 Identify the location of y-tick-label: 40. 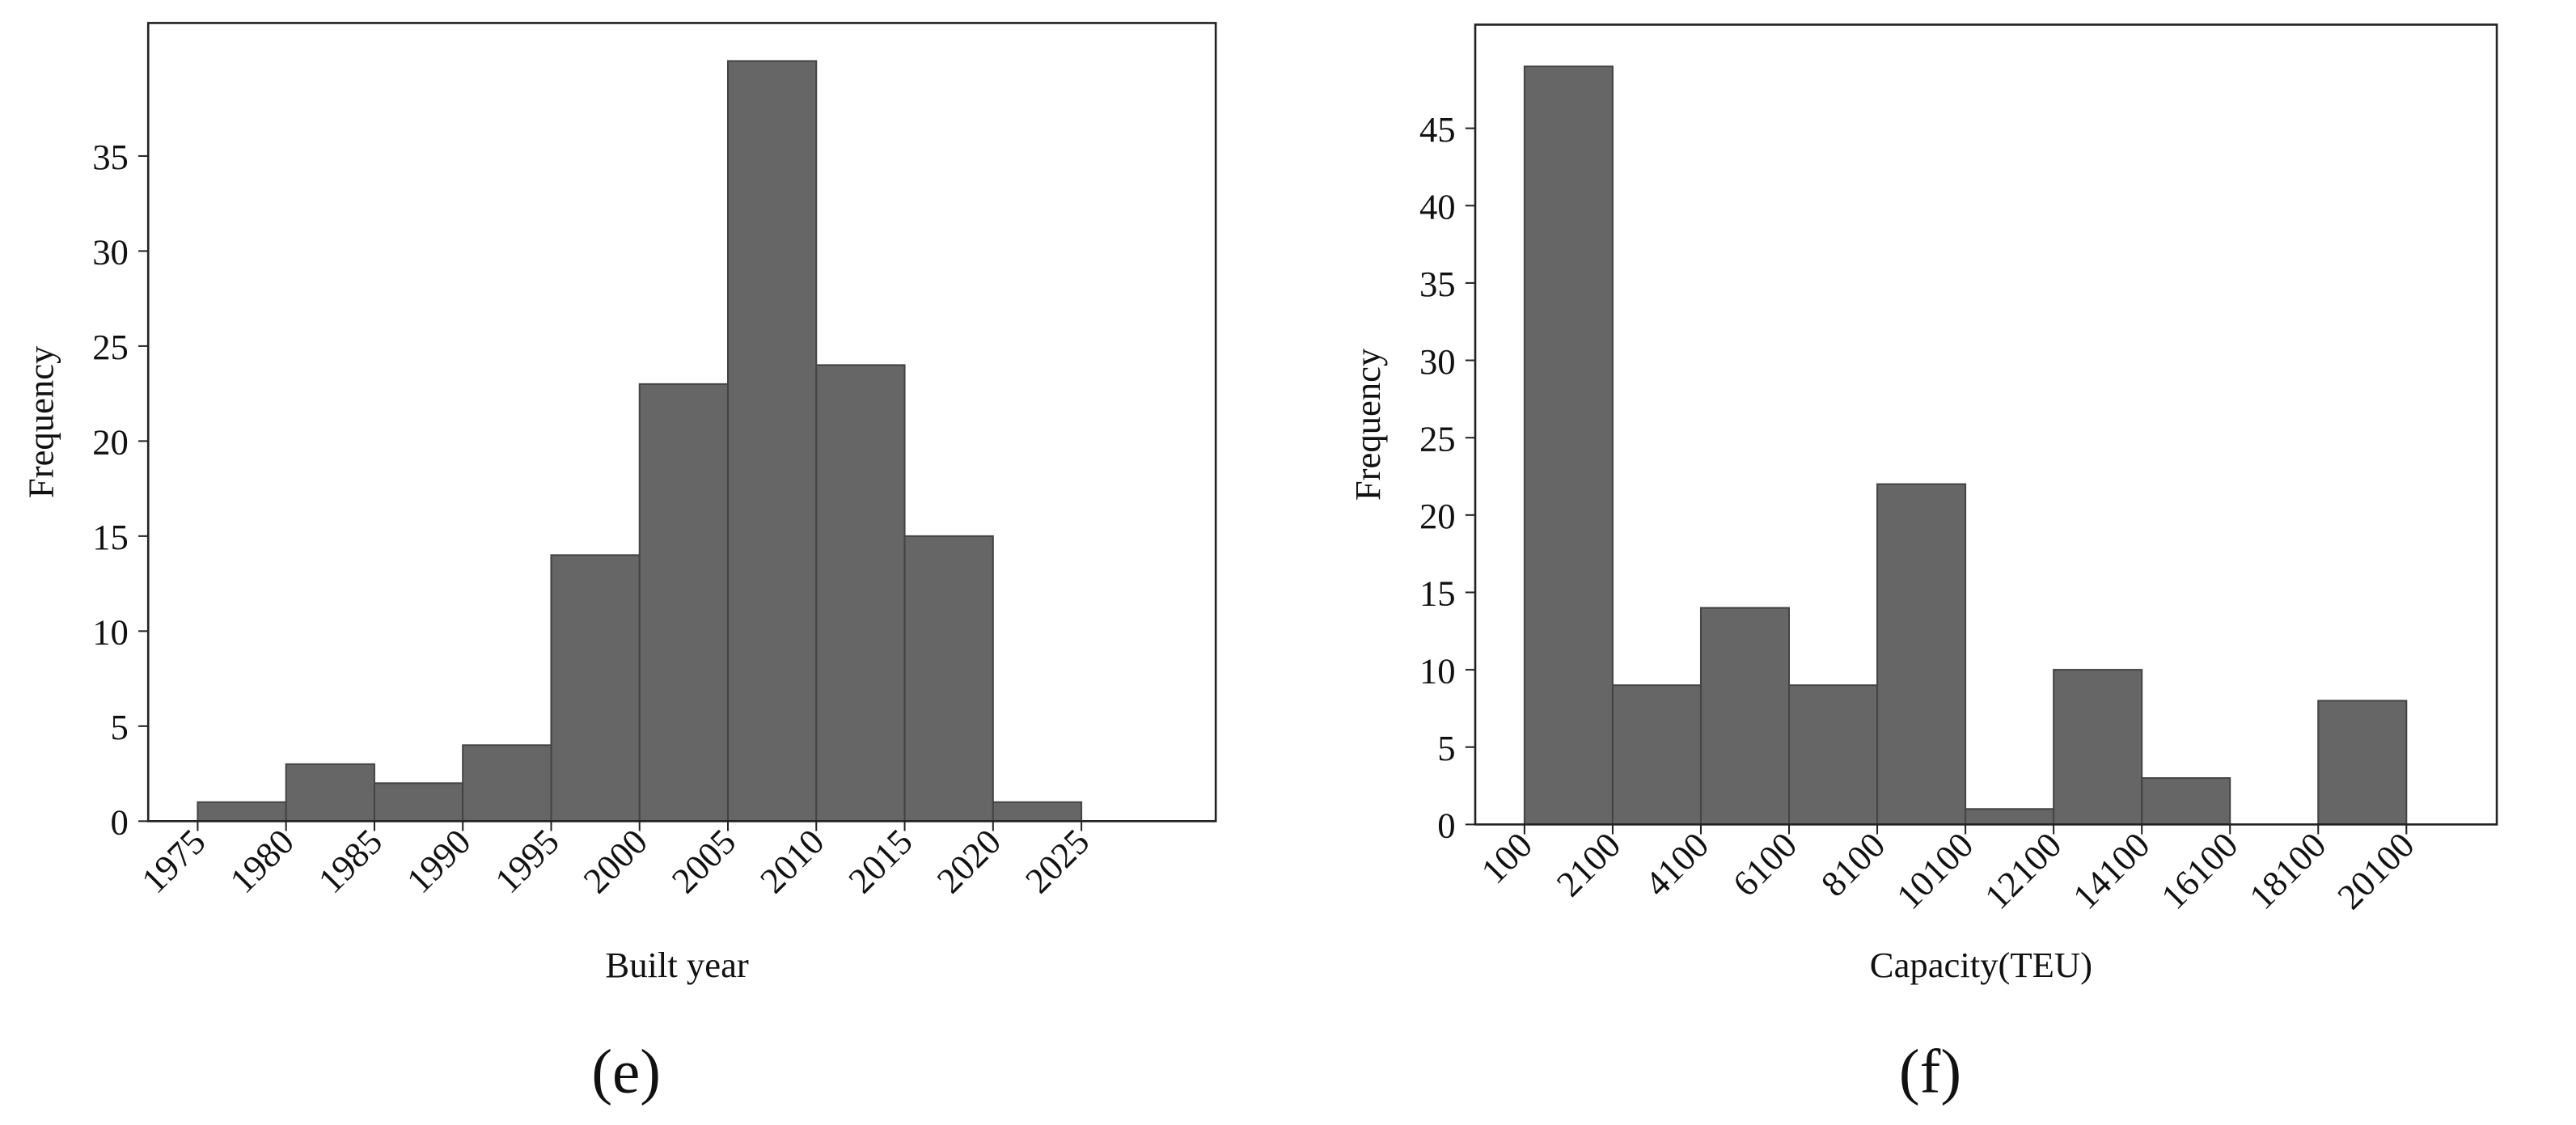
(1438, 207).